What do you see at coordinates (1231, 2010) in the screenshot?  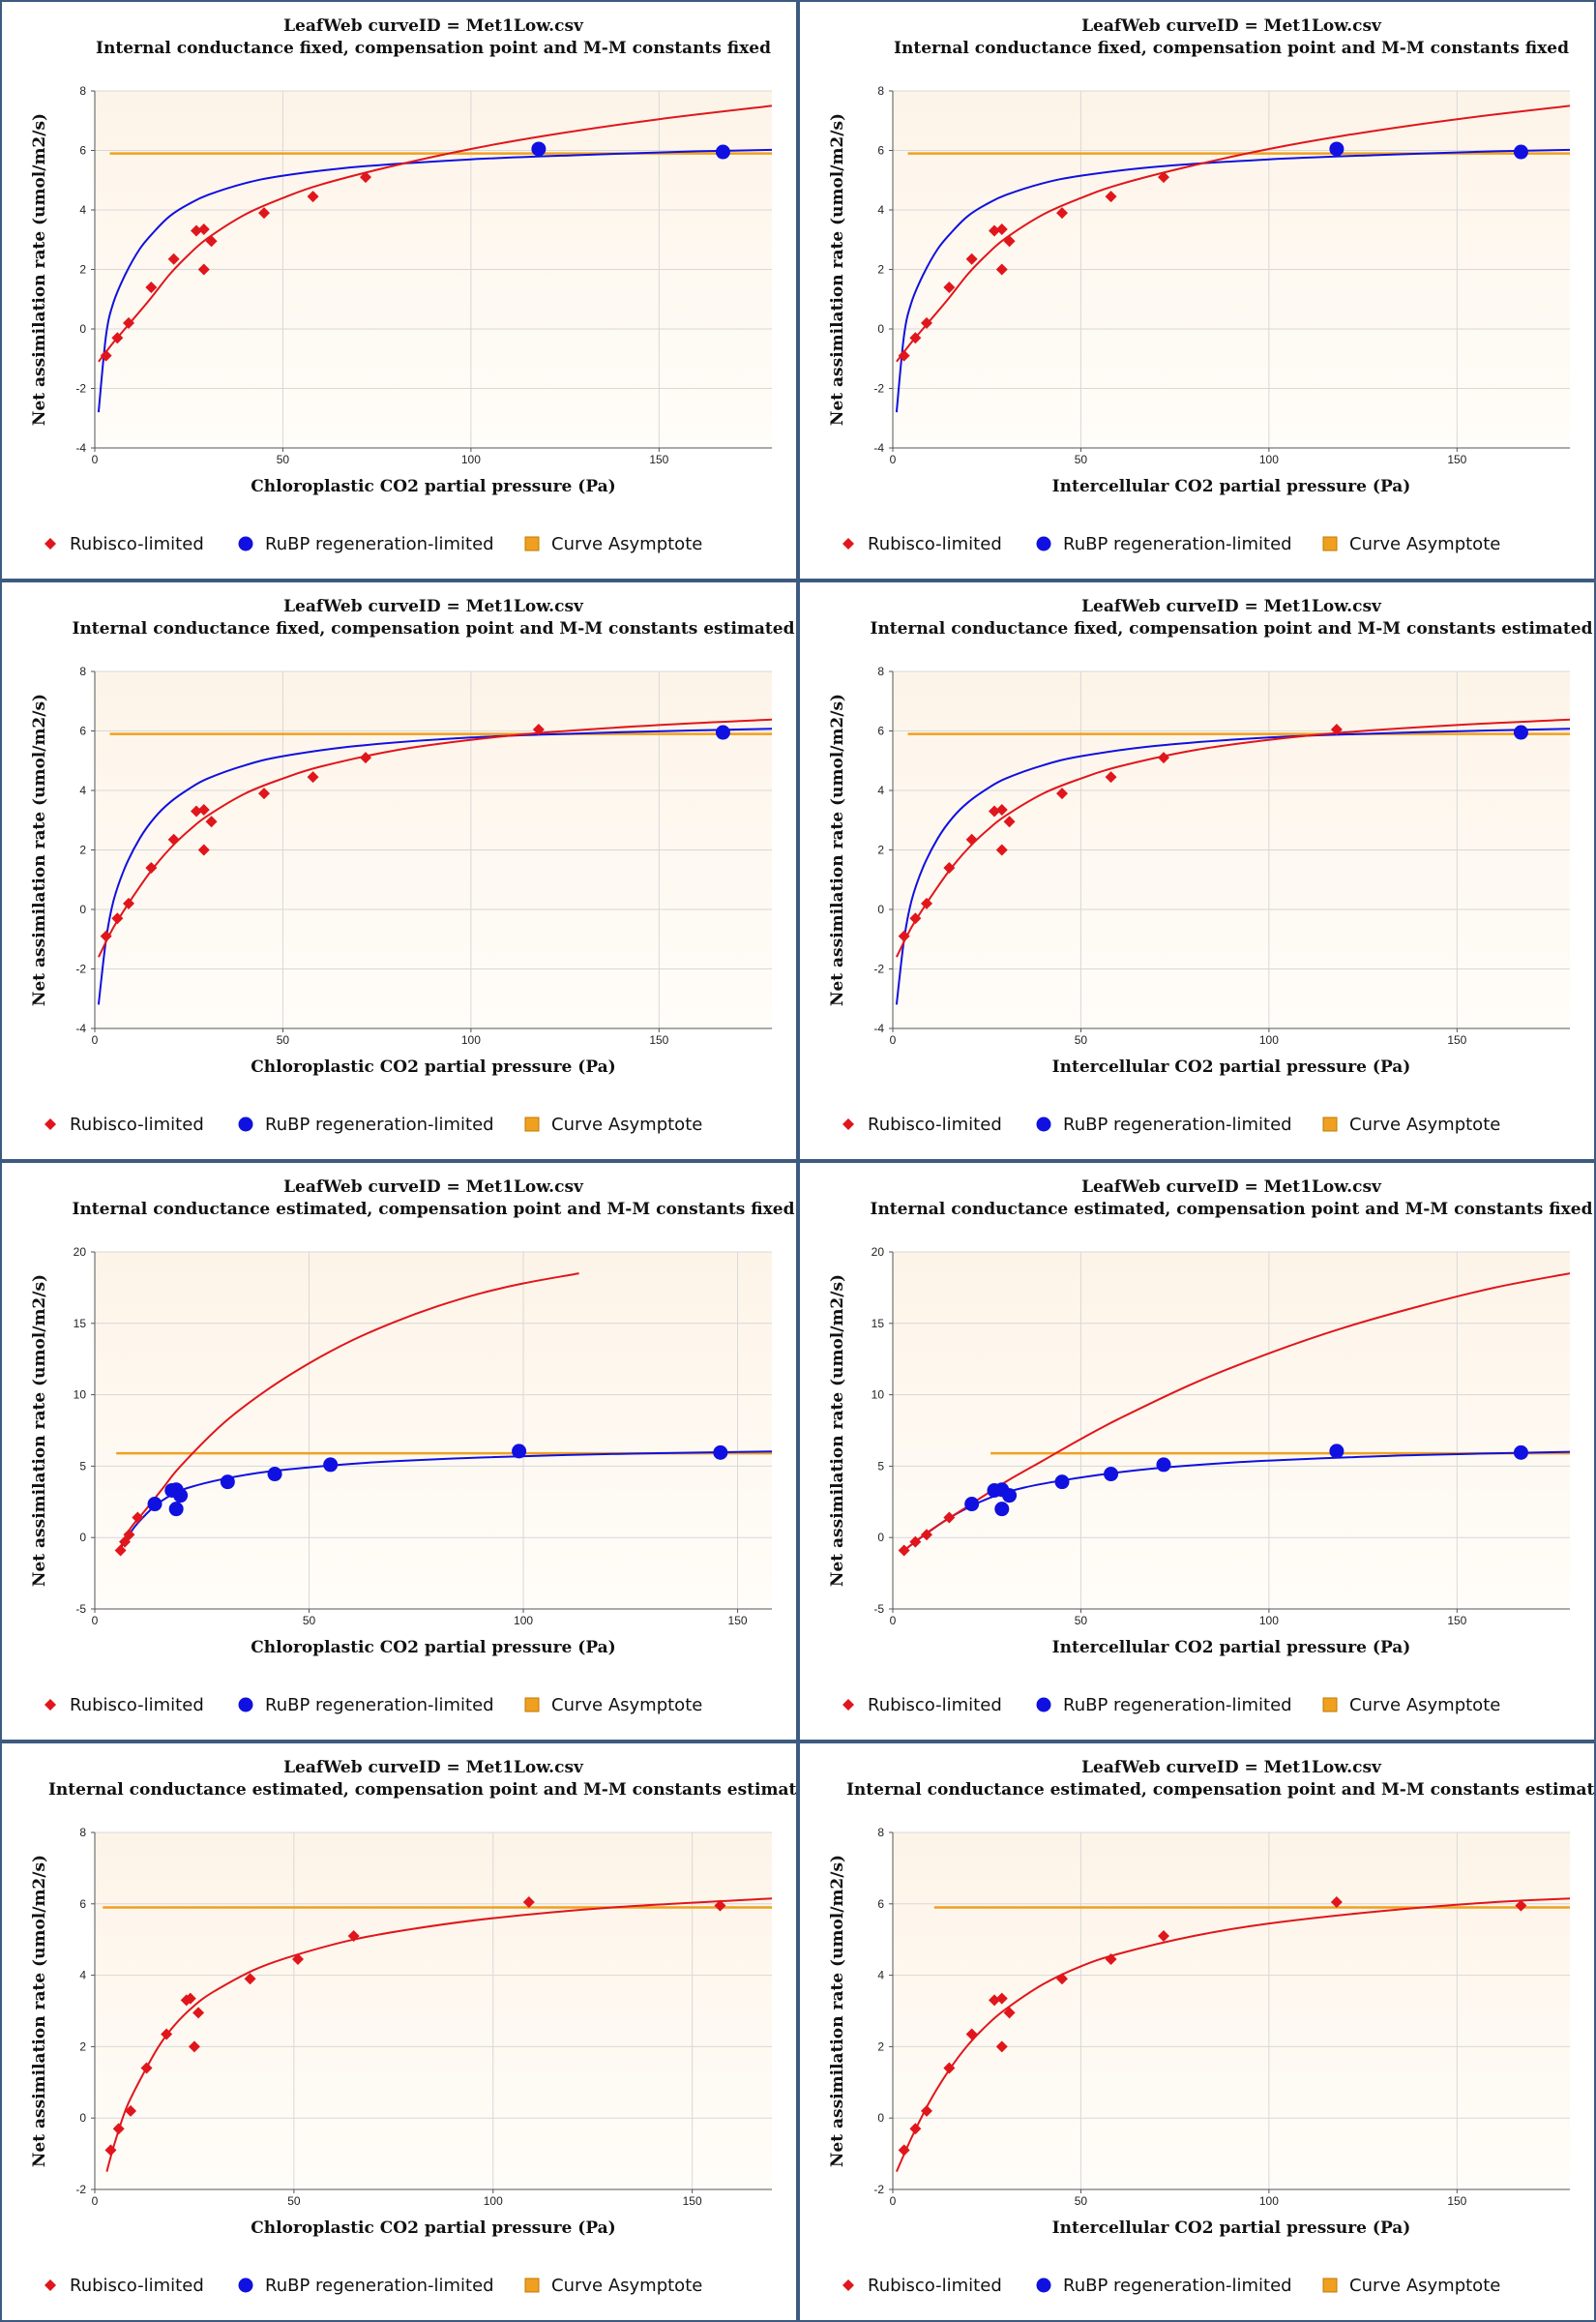 I see `plot-area` at bounding box center [1231, 2010].